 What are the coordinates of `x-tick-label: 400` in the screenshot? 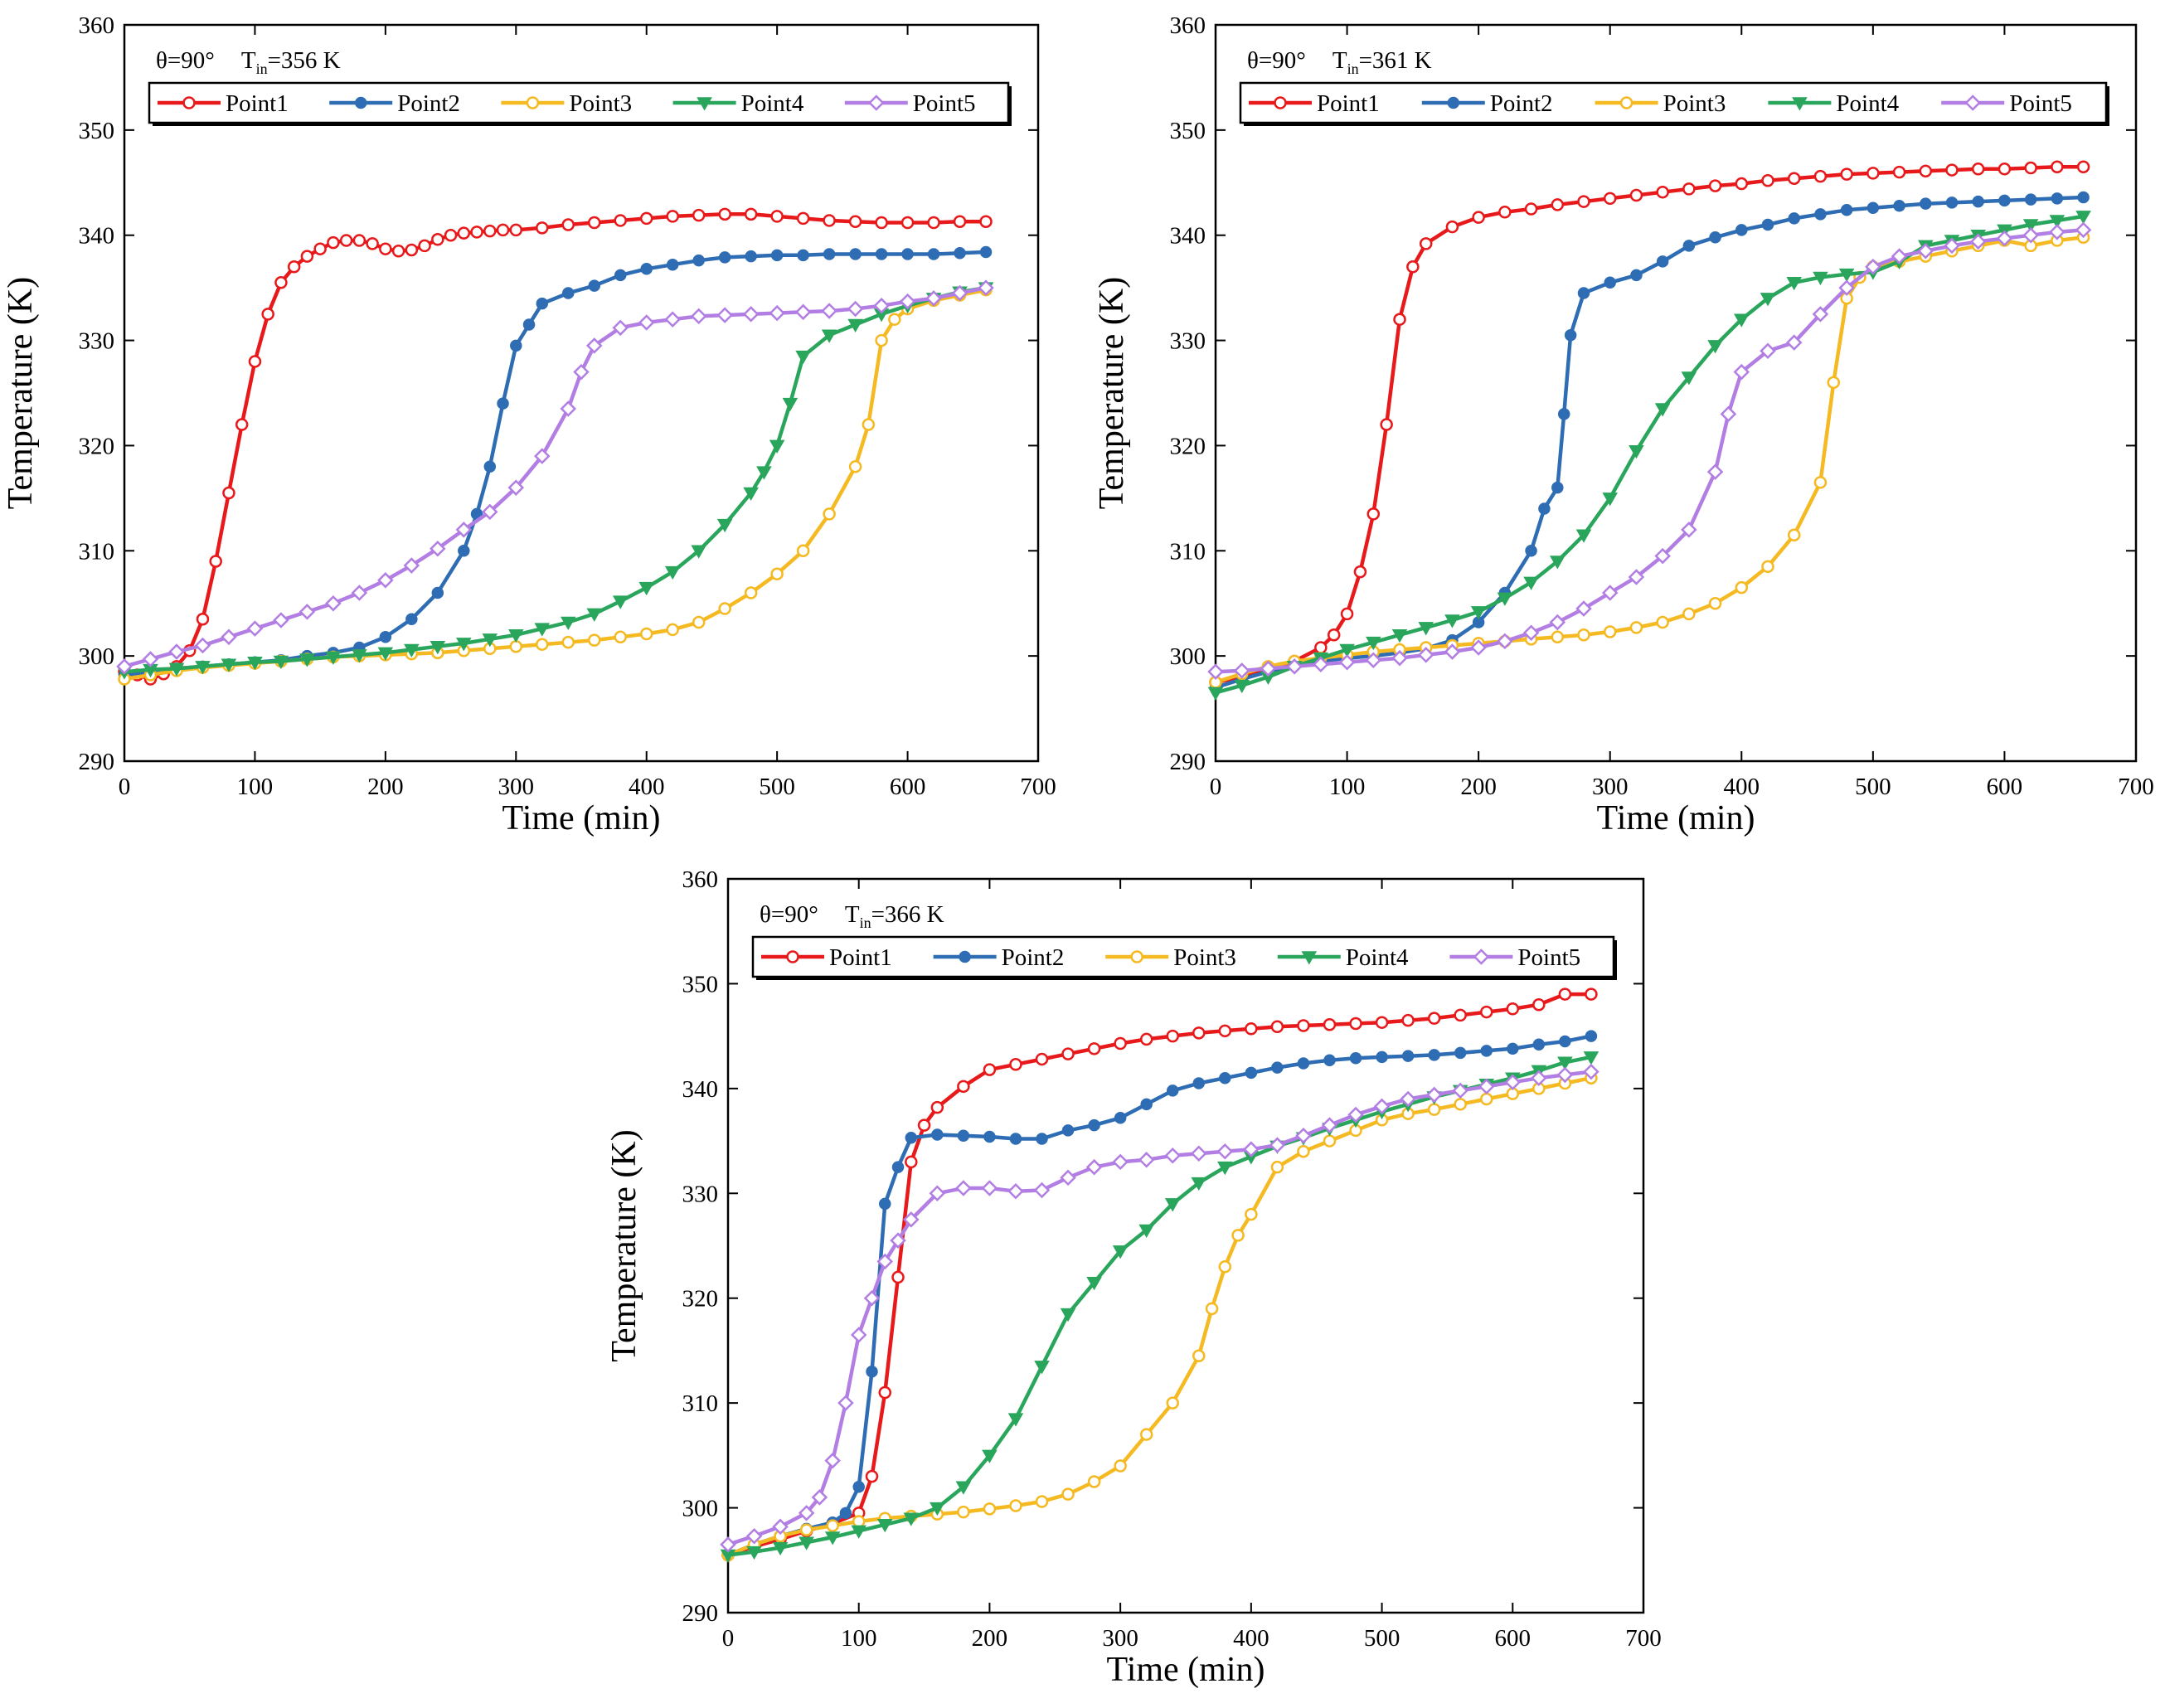 It's located at (1742, 787).